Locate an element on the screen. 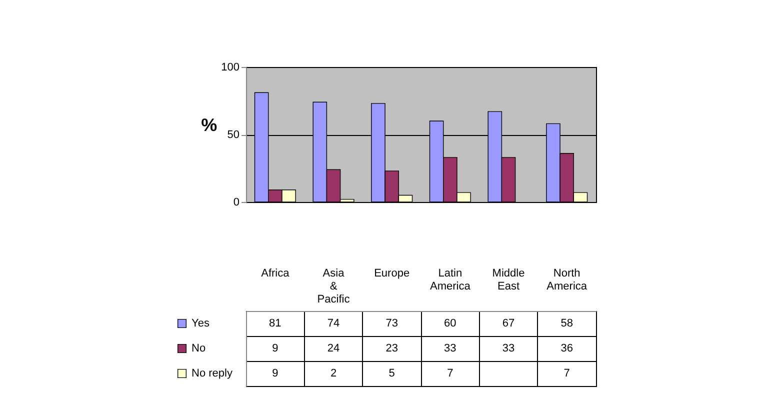  x-tick-label: Europe is located at coordinates (392, 274).